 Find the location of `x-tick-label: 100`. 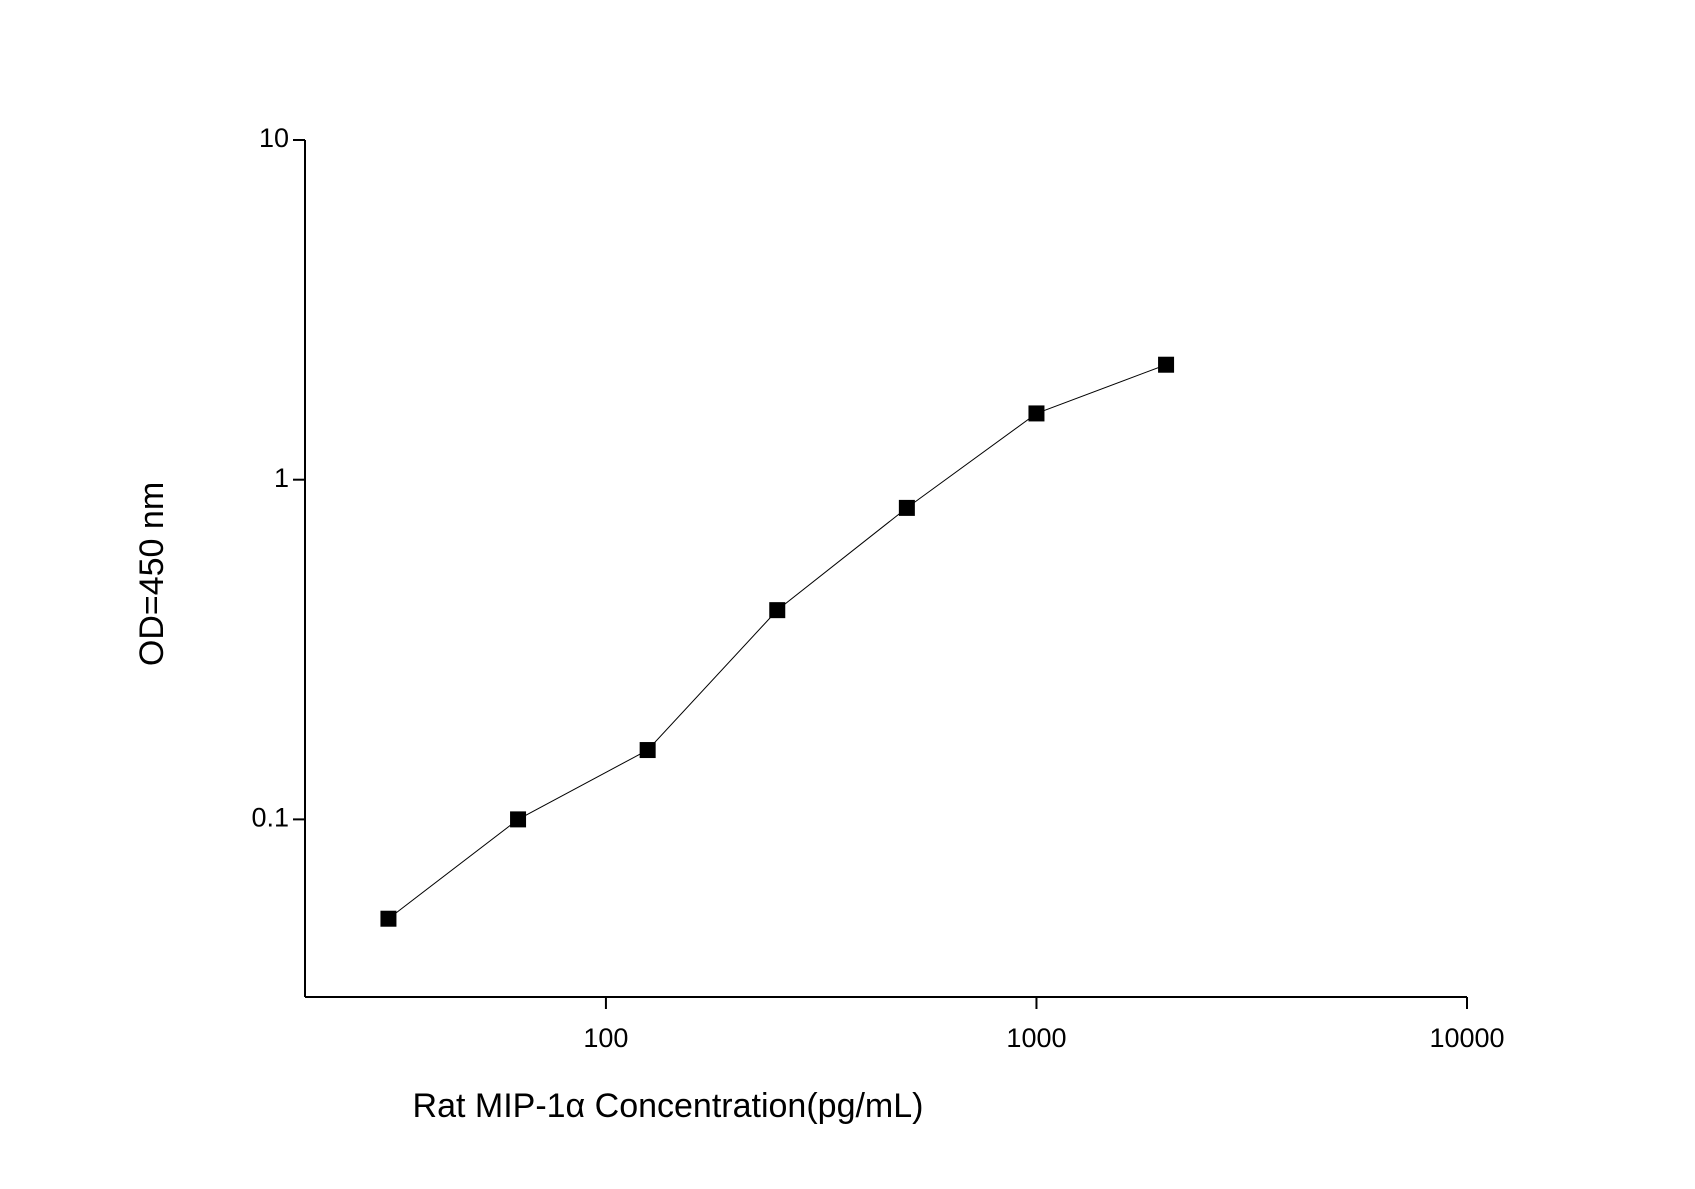

x-tick-label: 100 is located at coordinates (605, 1038).